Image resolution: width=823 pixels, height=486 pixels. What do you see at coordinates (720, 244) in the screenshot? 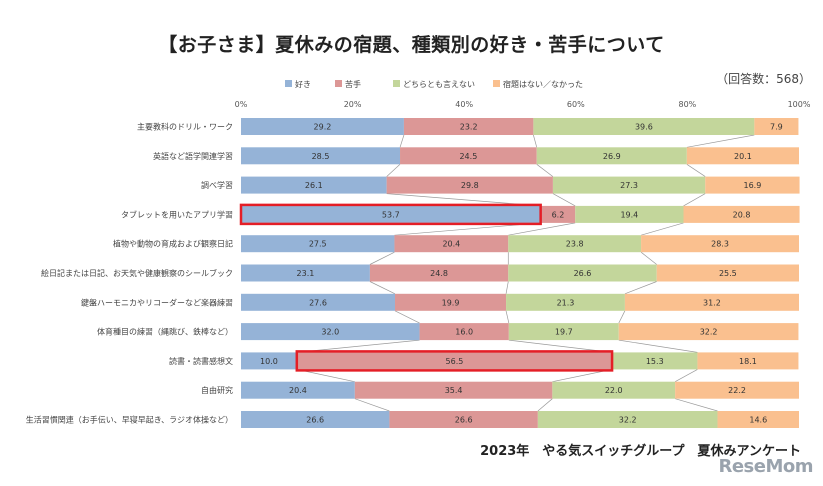
I see `data-label-4-3: 28.3` at bounding box center [720, 244].